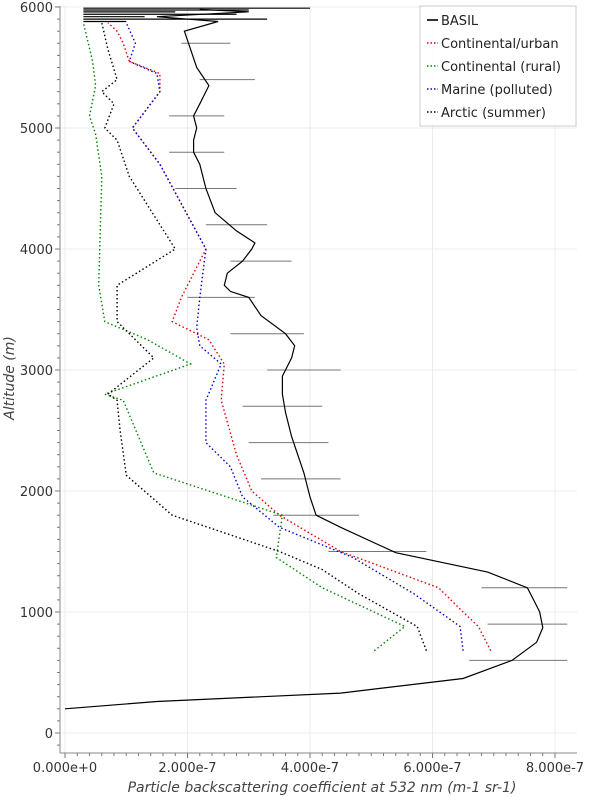 The width and height of the screenshot is (592, 797). Describe the element at coordinates (497, 90) in the screenshot. I see `legend-label: Marine (polluted)` at that location.